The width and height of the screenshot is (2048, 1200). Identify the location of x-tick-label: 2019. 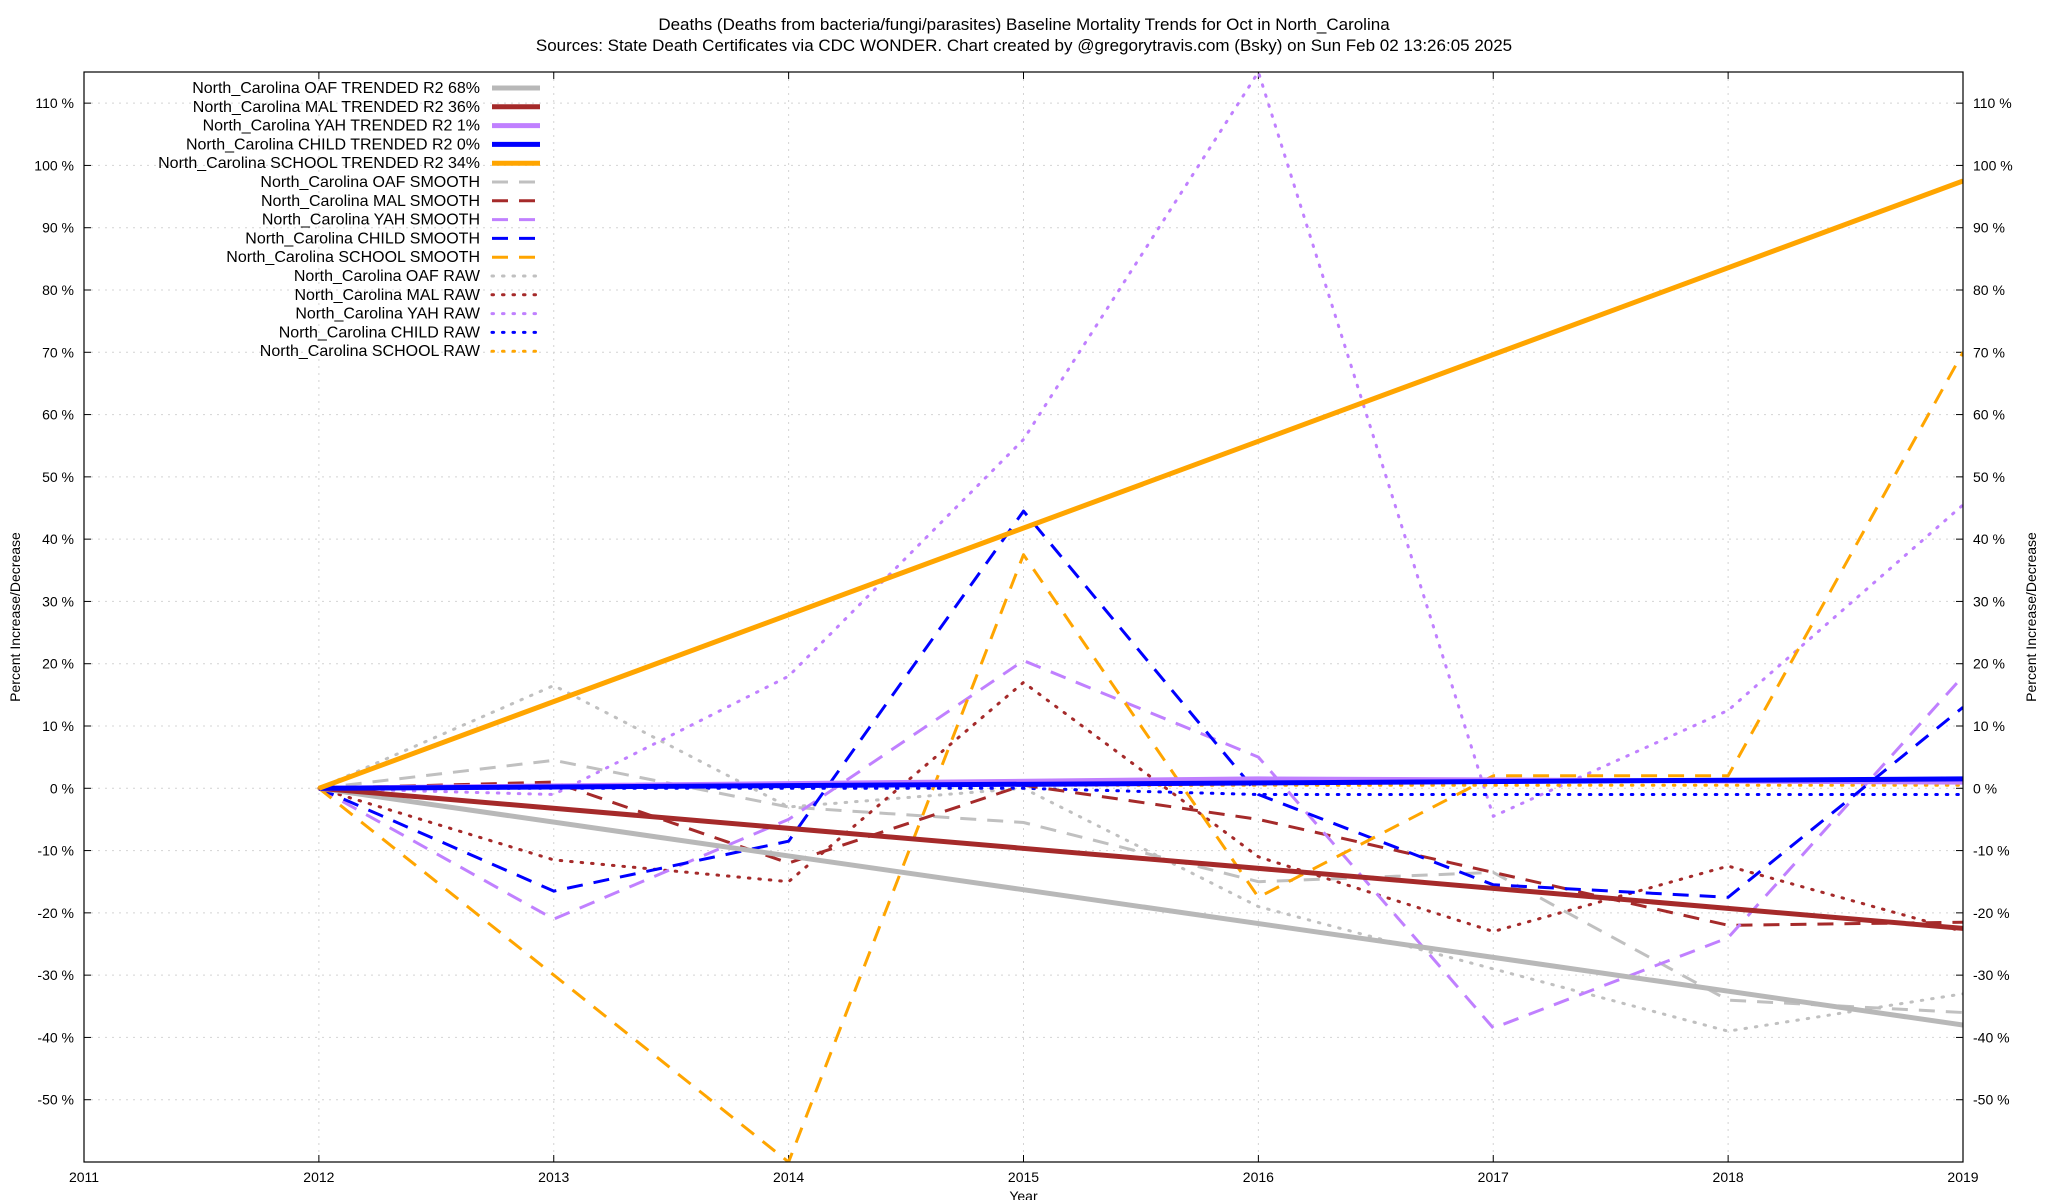
(1962, 1177).